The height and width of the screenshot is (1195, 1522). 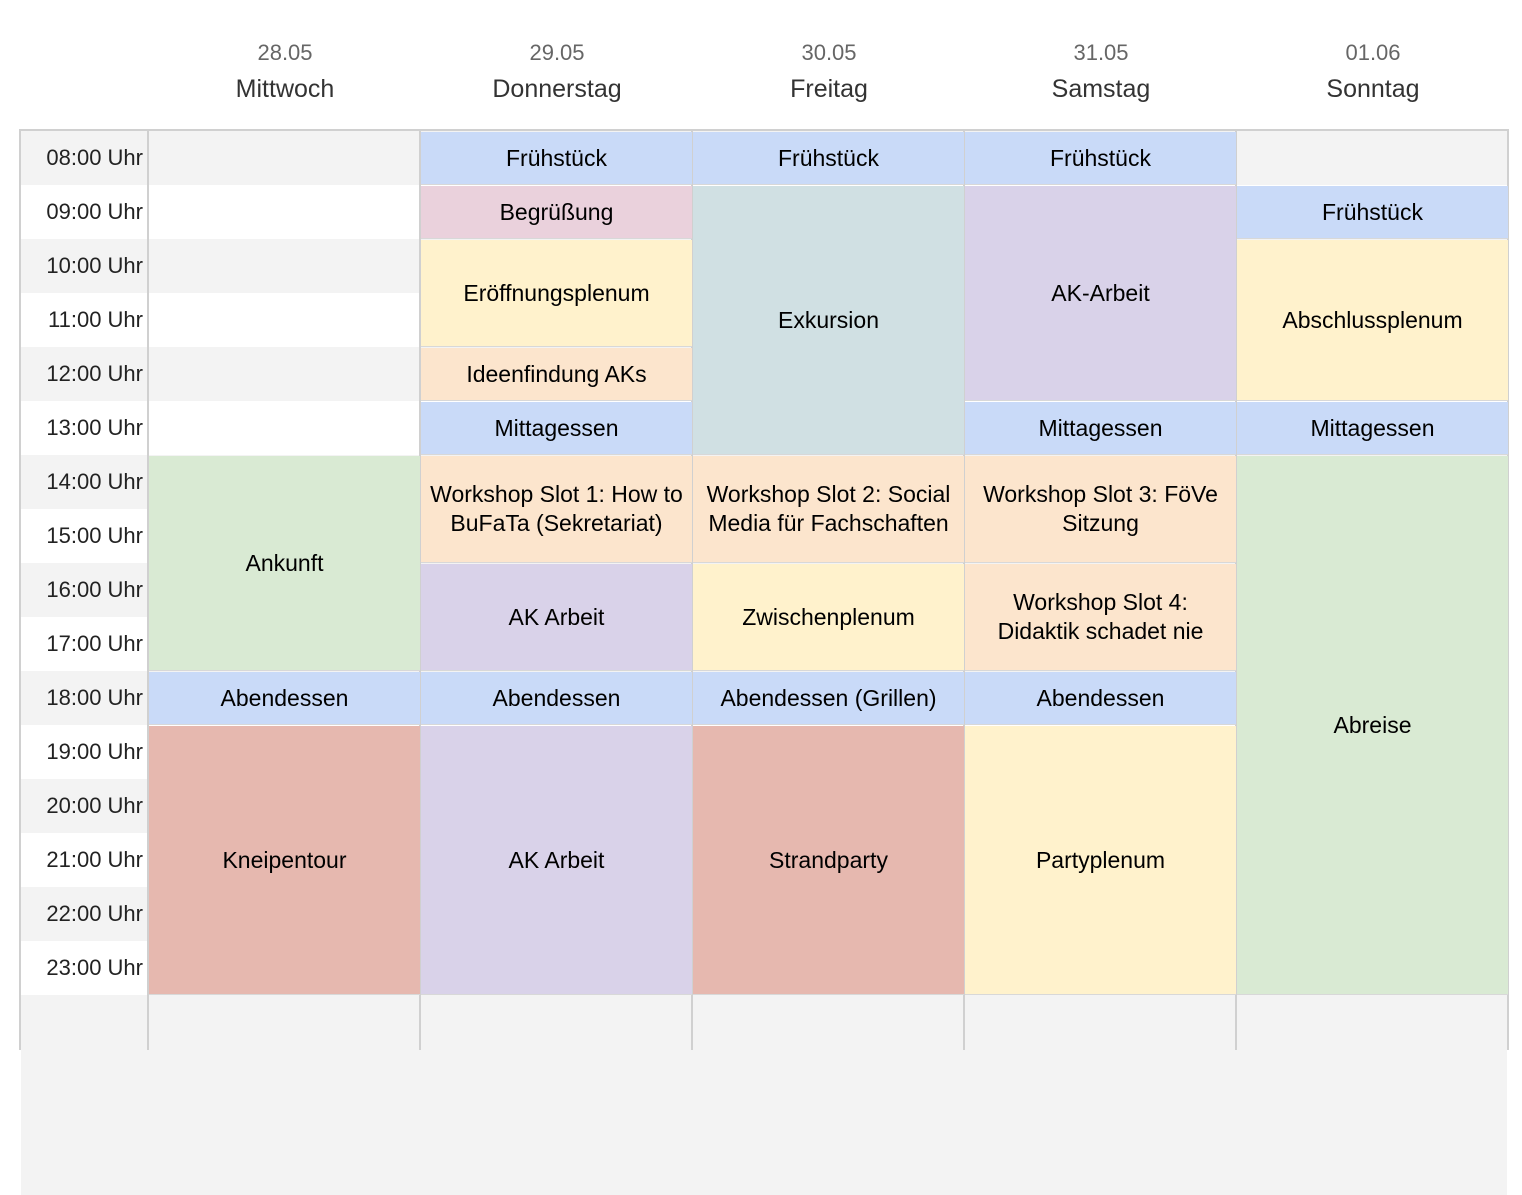 What do you see at coordinates (829, 72) in the screenshot?
I see `day-header-freitag: 30.05 Freitag` at bounding box center [829, 72].